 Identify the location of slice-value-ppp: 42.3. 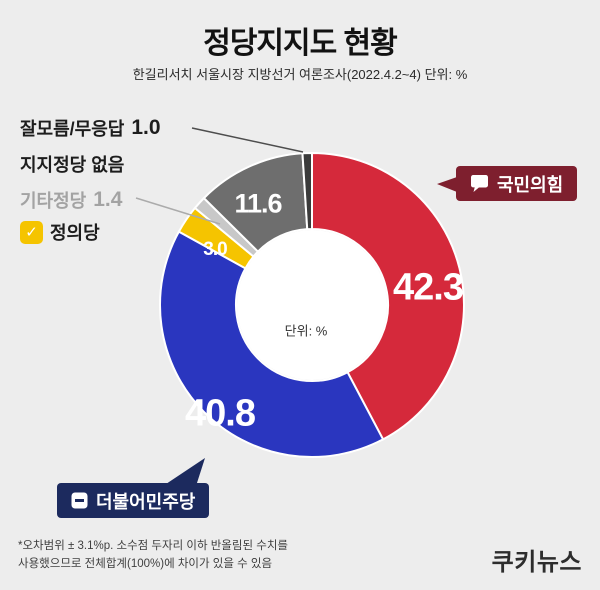
(428, 287).